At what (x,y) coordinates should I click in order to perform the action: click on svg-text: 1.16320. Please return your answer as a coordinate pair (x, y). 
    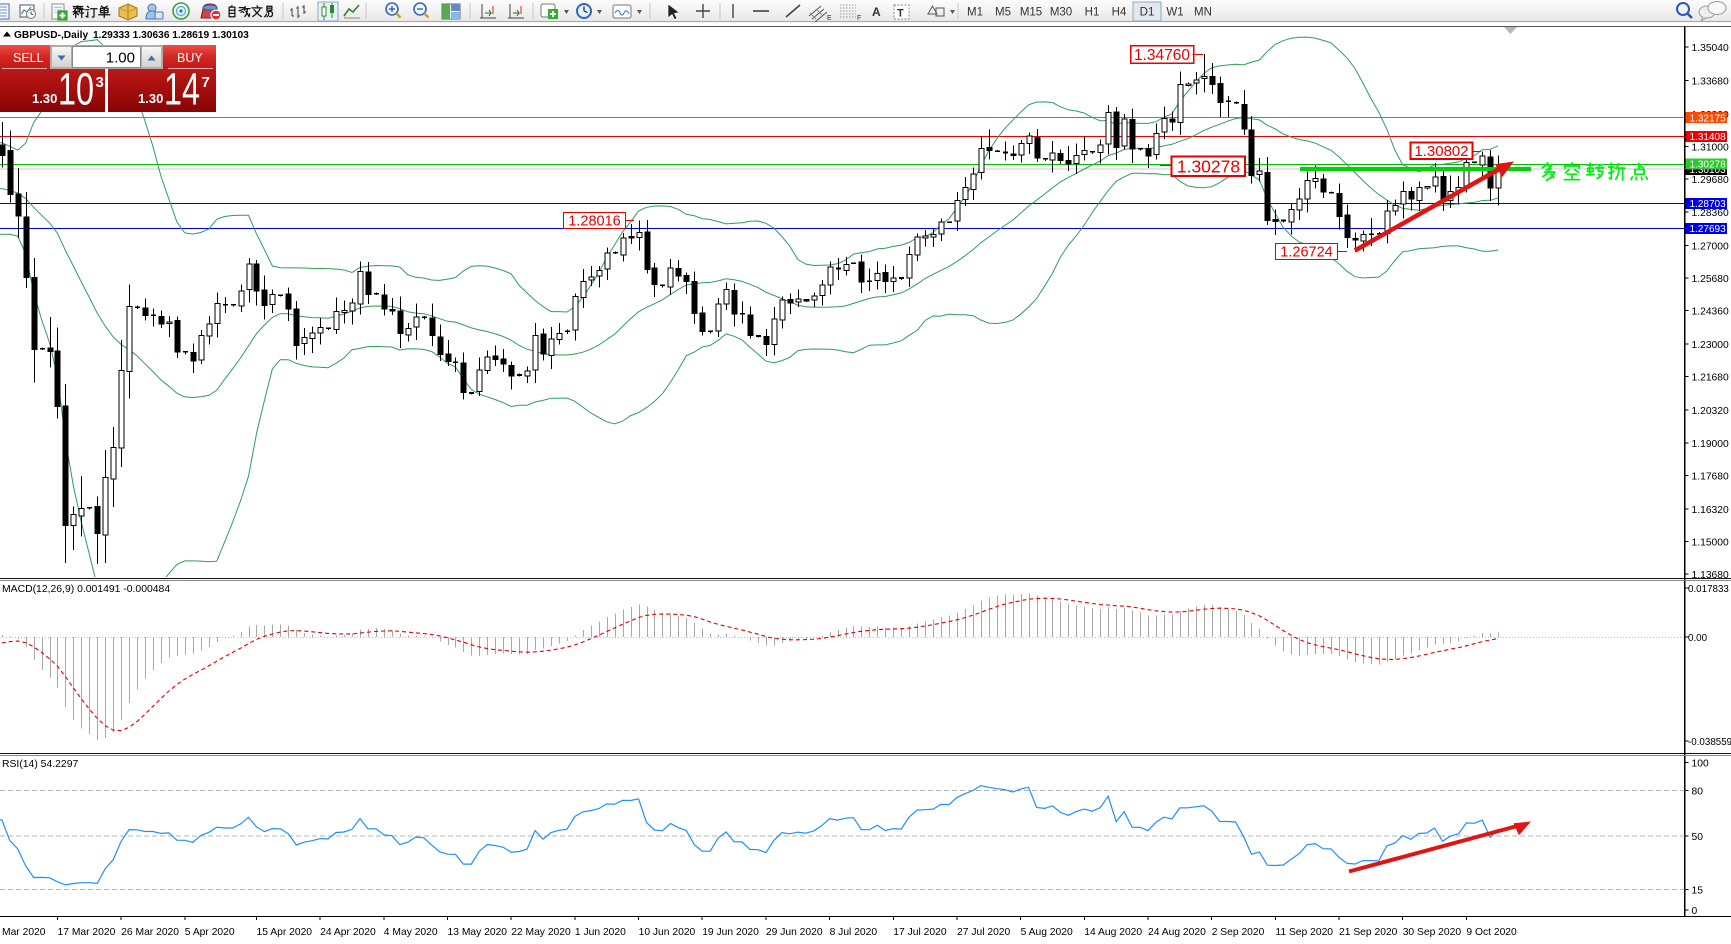
    Looking at the image, I should click on (1710, 510).